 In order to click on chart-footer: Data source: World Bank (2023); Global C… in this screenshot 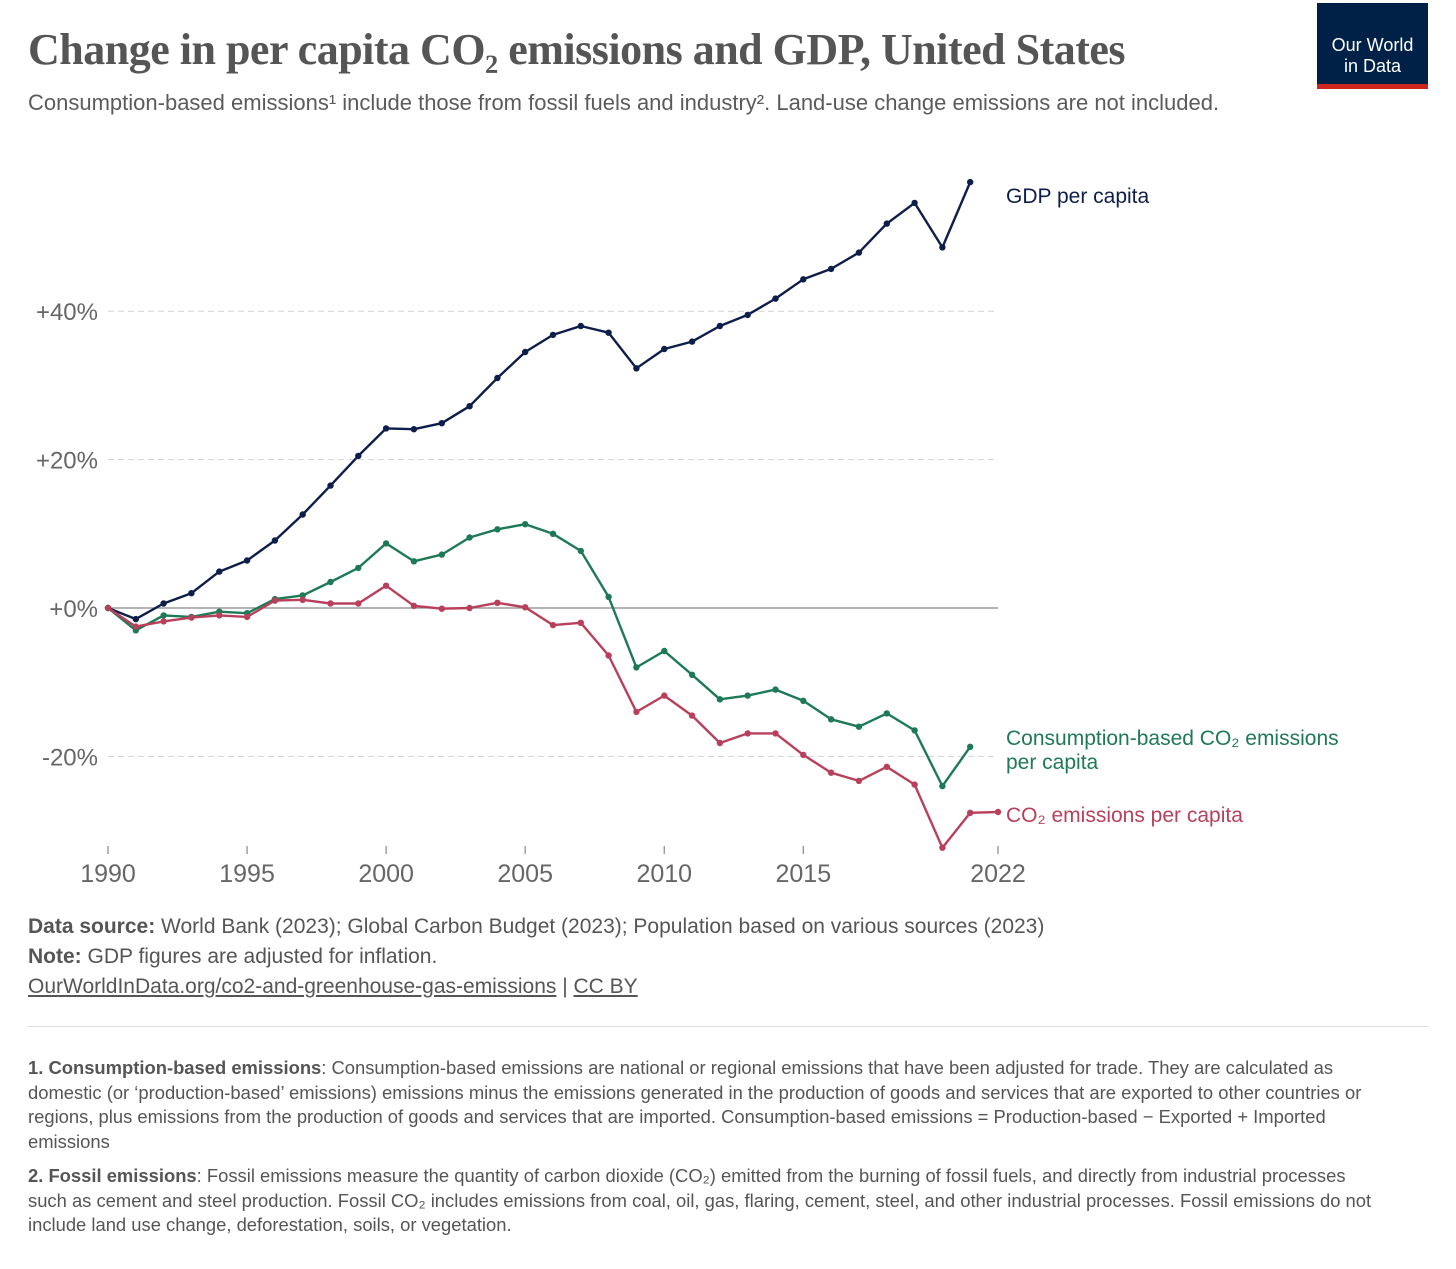, I will do `click(536, 957)`.